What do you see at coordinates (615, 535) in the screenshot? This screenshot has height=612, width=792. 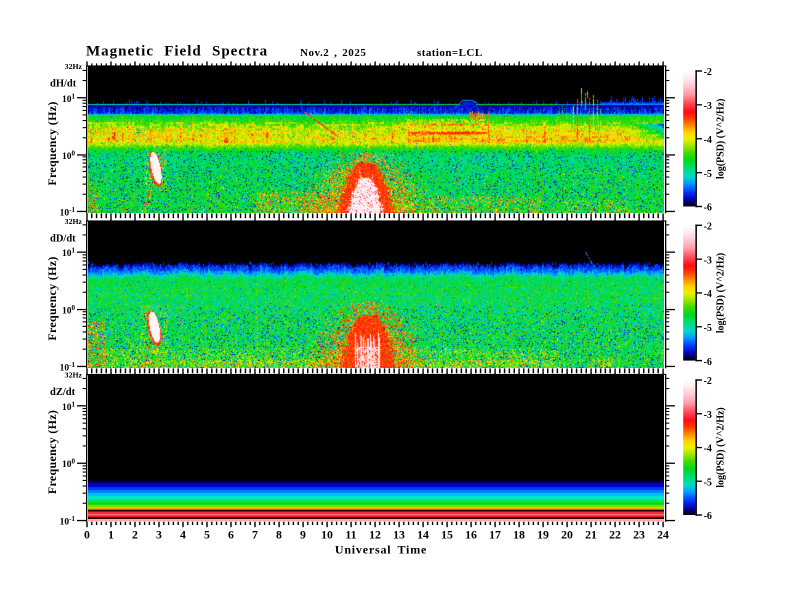 I see `svg-text: 22` at bounding box center [615, 535].